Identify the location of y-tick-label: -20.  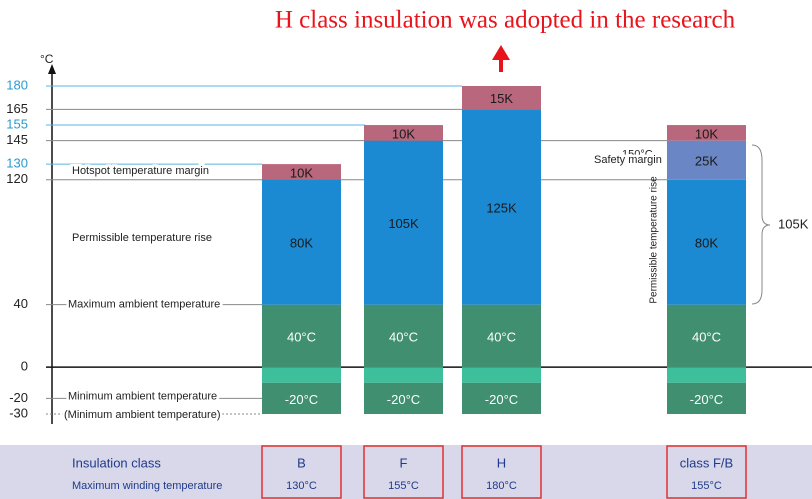
(18, 397).